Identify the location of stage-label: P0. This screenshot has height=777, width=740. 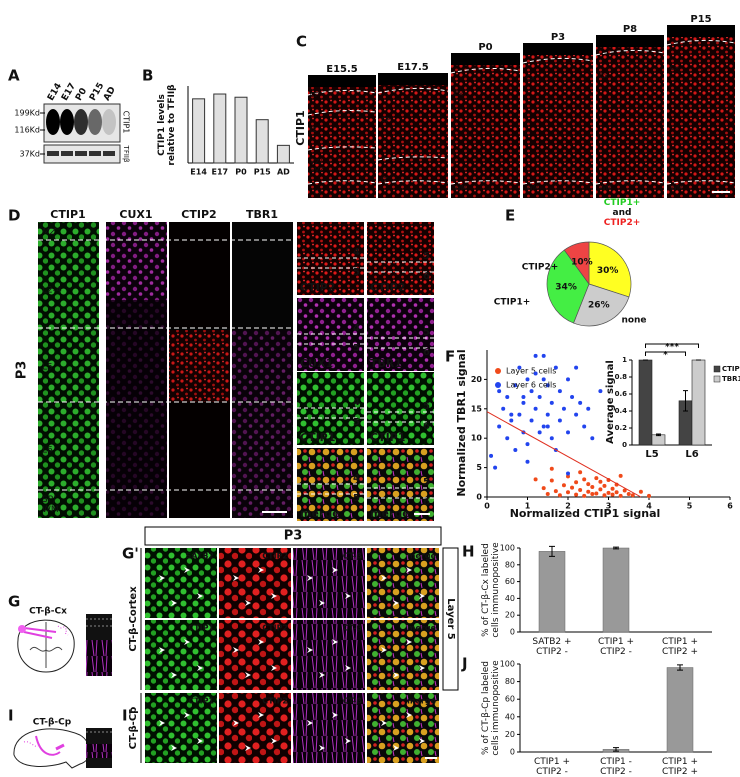
(485, 47).